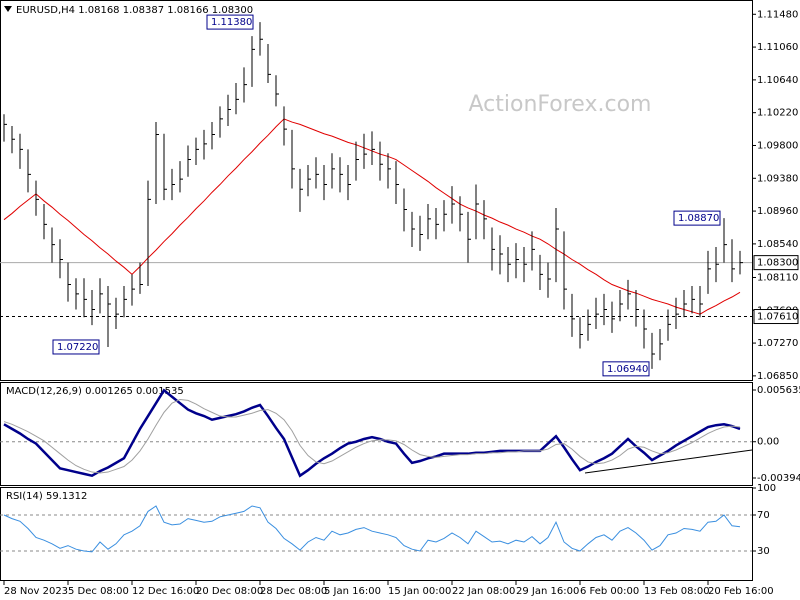 Image resolution: width=800 pixels, height=600 pixels. Describe the element at coordinates (777, 343) in the screenshot. I see `y-tick-label: 1.07270` at that location.